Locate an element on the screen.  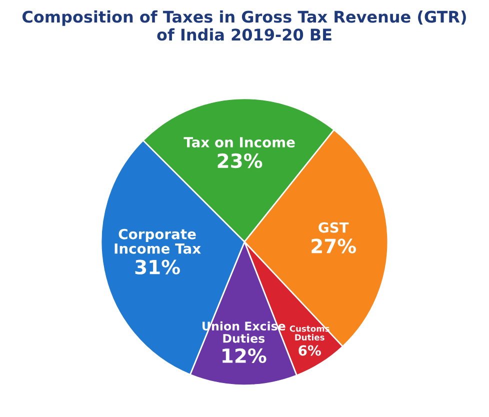
data-label: 6% is located at coordinates (309, 350).